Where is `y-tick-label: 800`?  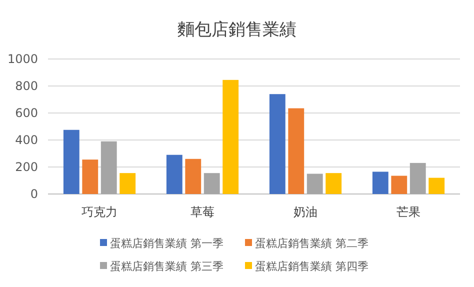 y-tick-label: 800 is located at coordinates (26, 86).